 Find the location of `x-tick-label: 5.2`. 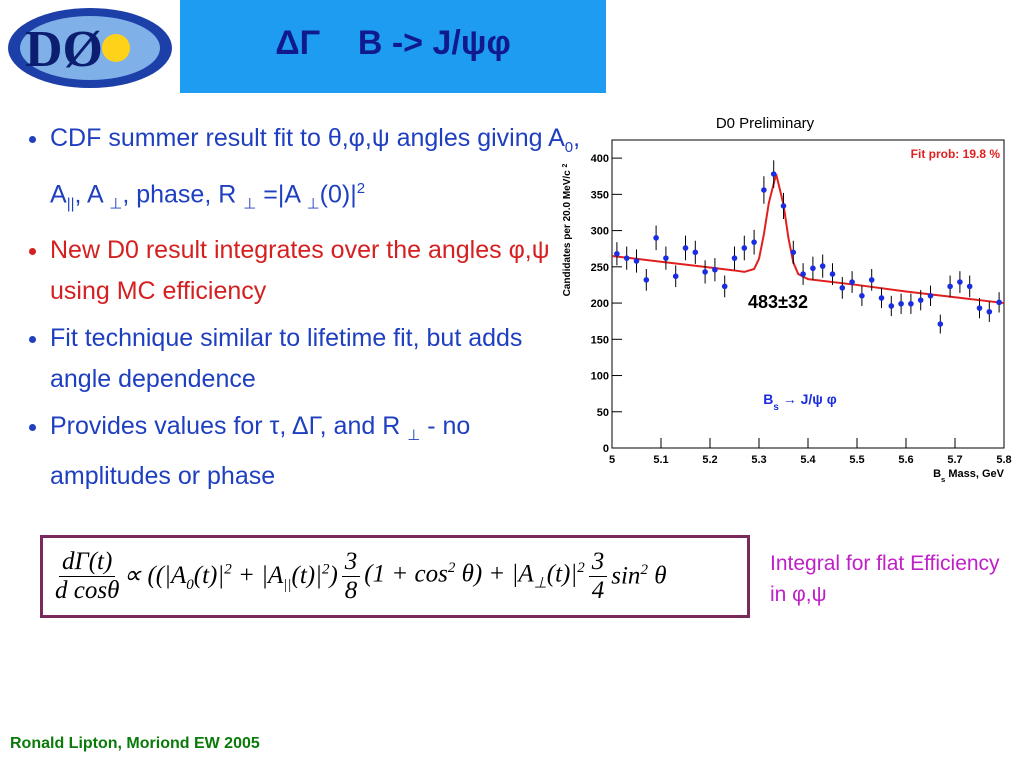

x-tick-label: 5.2 is located at coordinates (709, 460).